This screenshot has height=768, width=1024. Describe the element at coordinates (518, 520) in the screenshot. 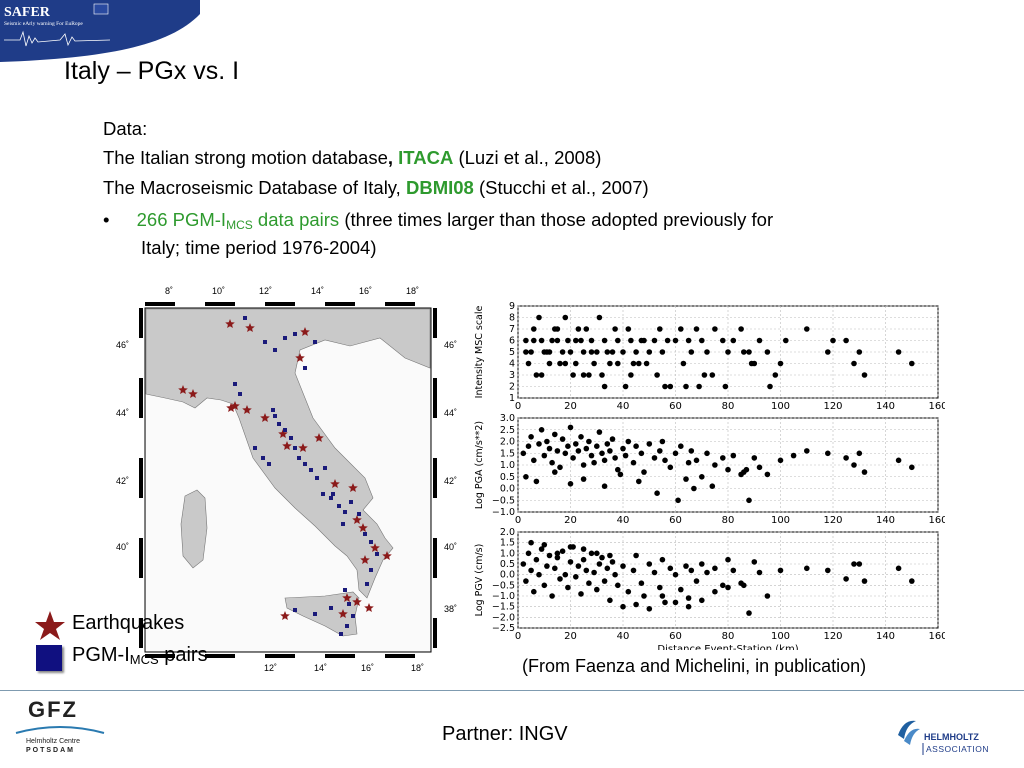

I see `x-tick-label: 0` at that location.